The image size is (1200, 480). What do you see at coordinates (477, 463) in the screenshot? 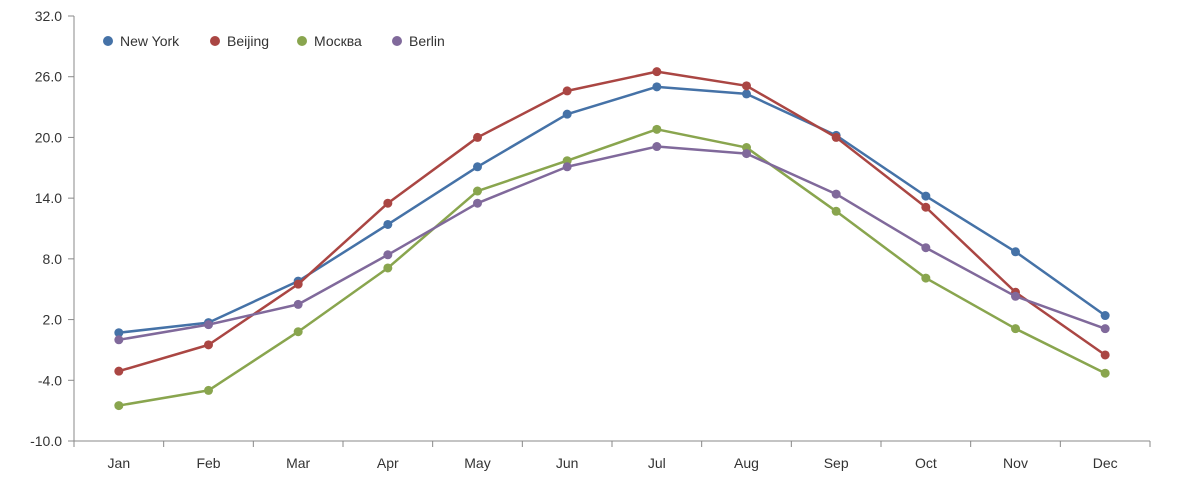
I see `x-tick-label: May` at bounding box center [477, 463].